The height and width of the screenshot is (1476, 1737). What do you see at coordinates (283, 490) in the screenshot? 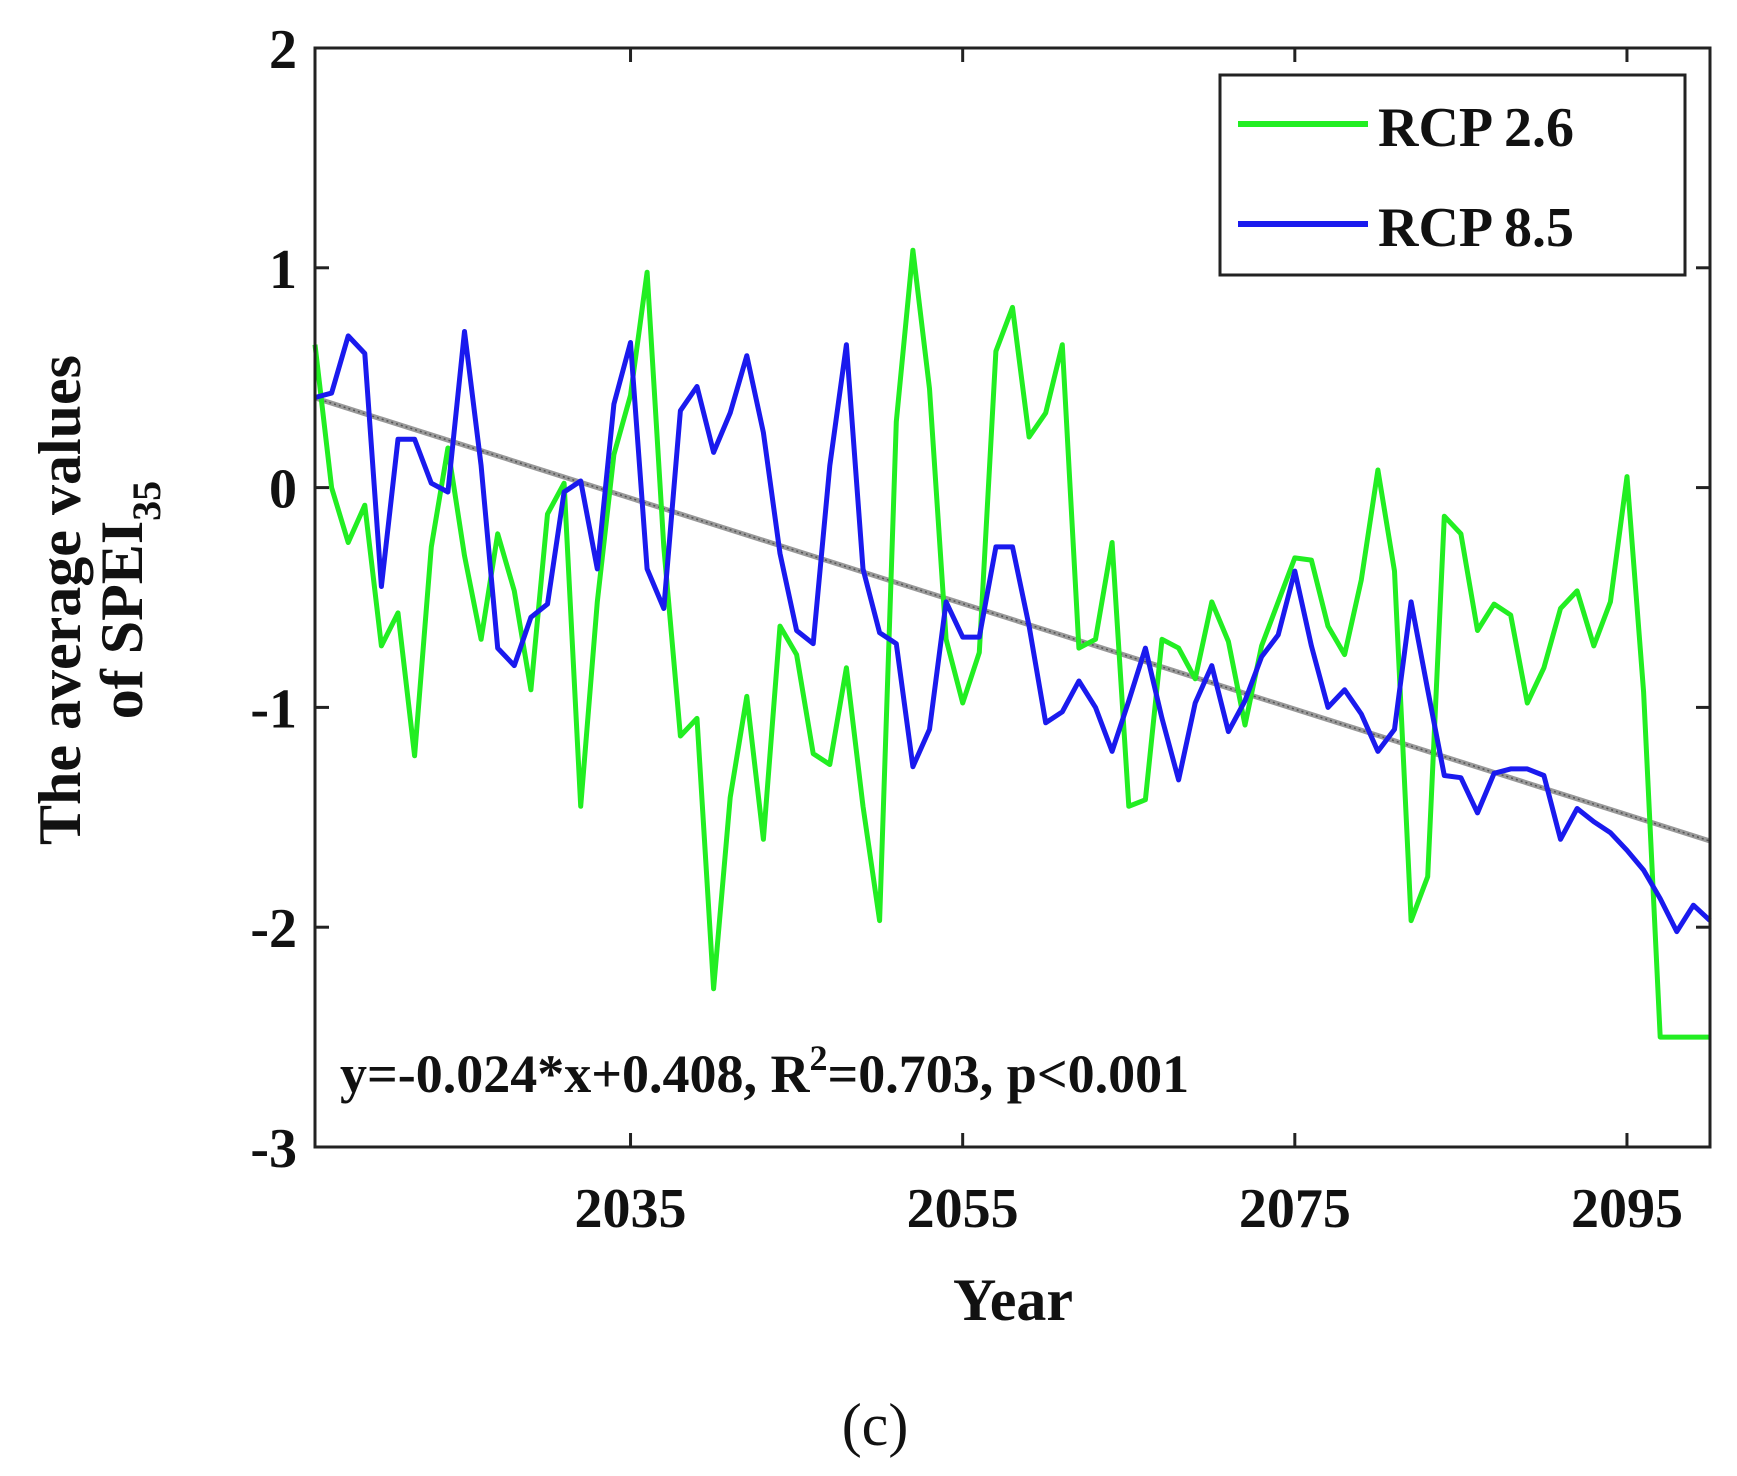
I see `y-tick-label: 0` at bounding box center [283, 490].